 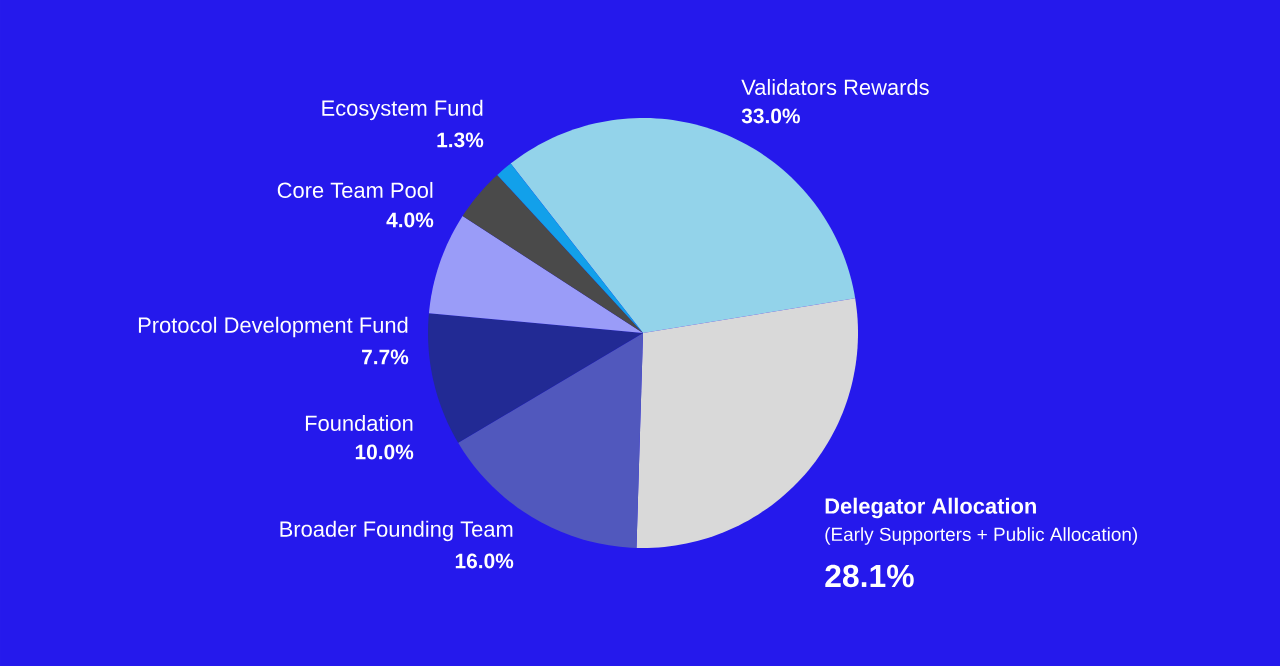 I want to click on slice-label: Ecosystem Fund, so click(x=402, y=110).